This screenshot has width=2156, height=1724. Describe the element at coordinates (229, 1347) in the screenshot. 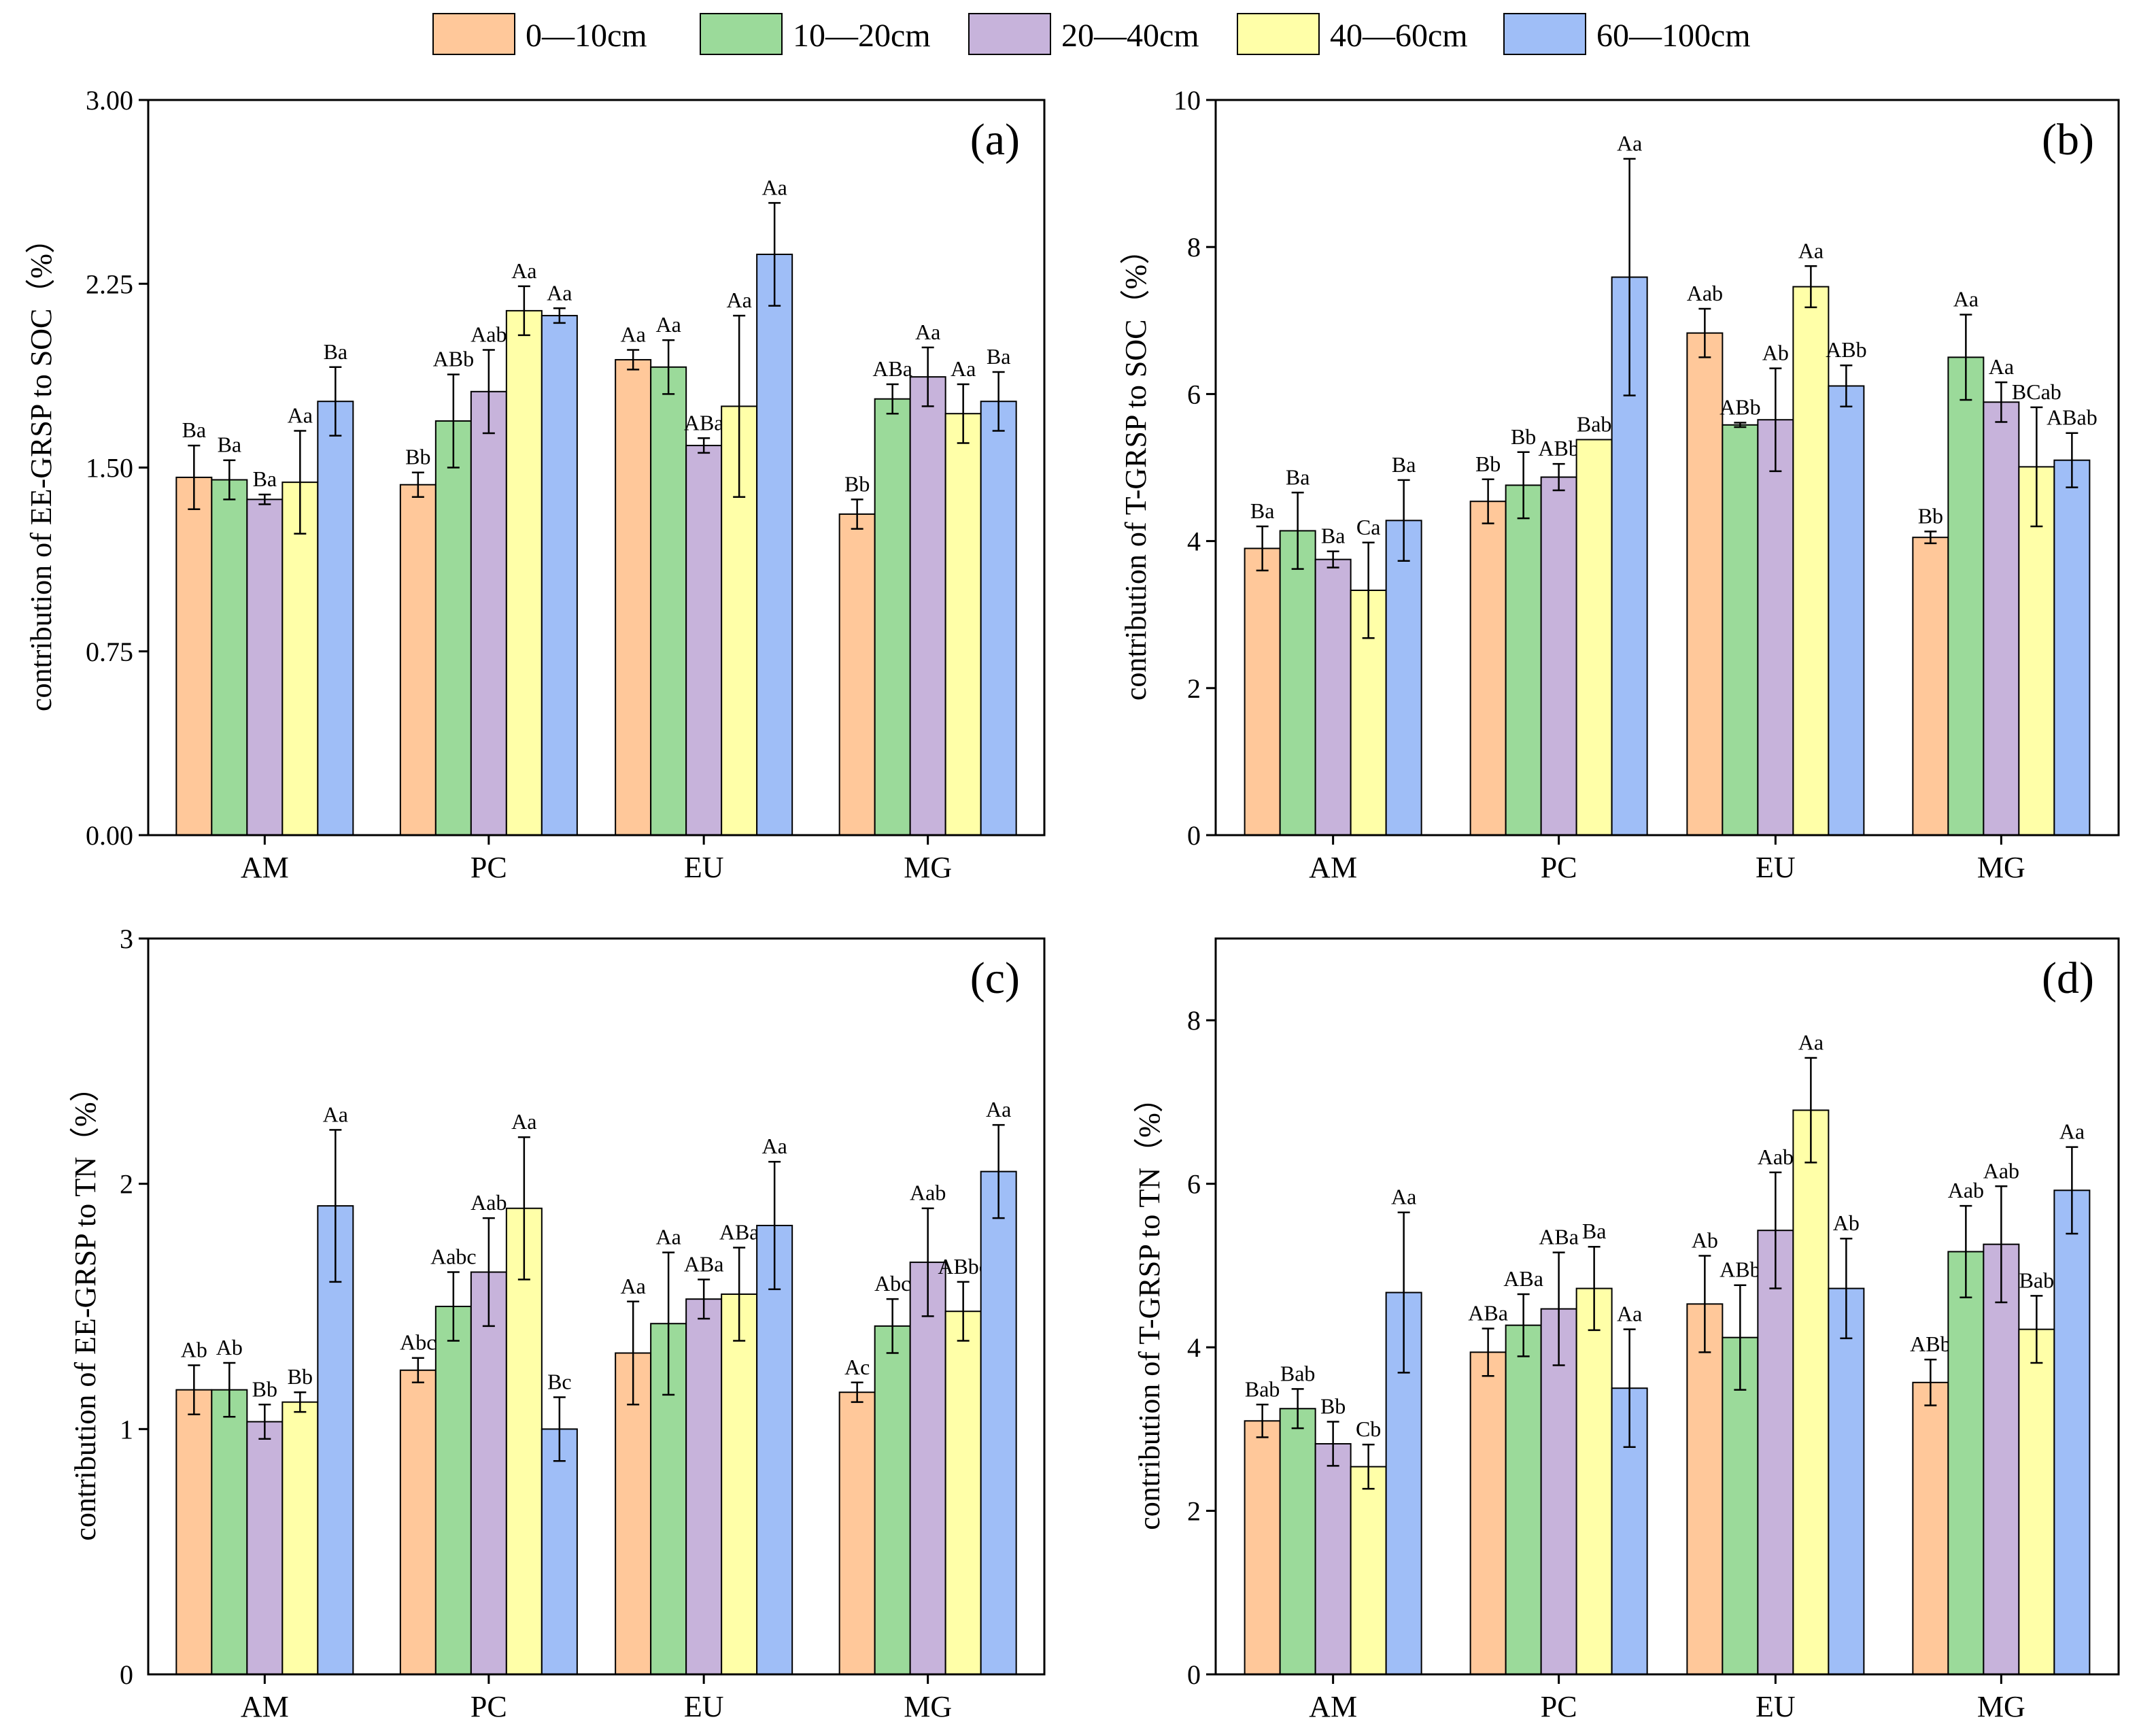

I see `sig-label-AM-s1: Ab` at that location.